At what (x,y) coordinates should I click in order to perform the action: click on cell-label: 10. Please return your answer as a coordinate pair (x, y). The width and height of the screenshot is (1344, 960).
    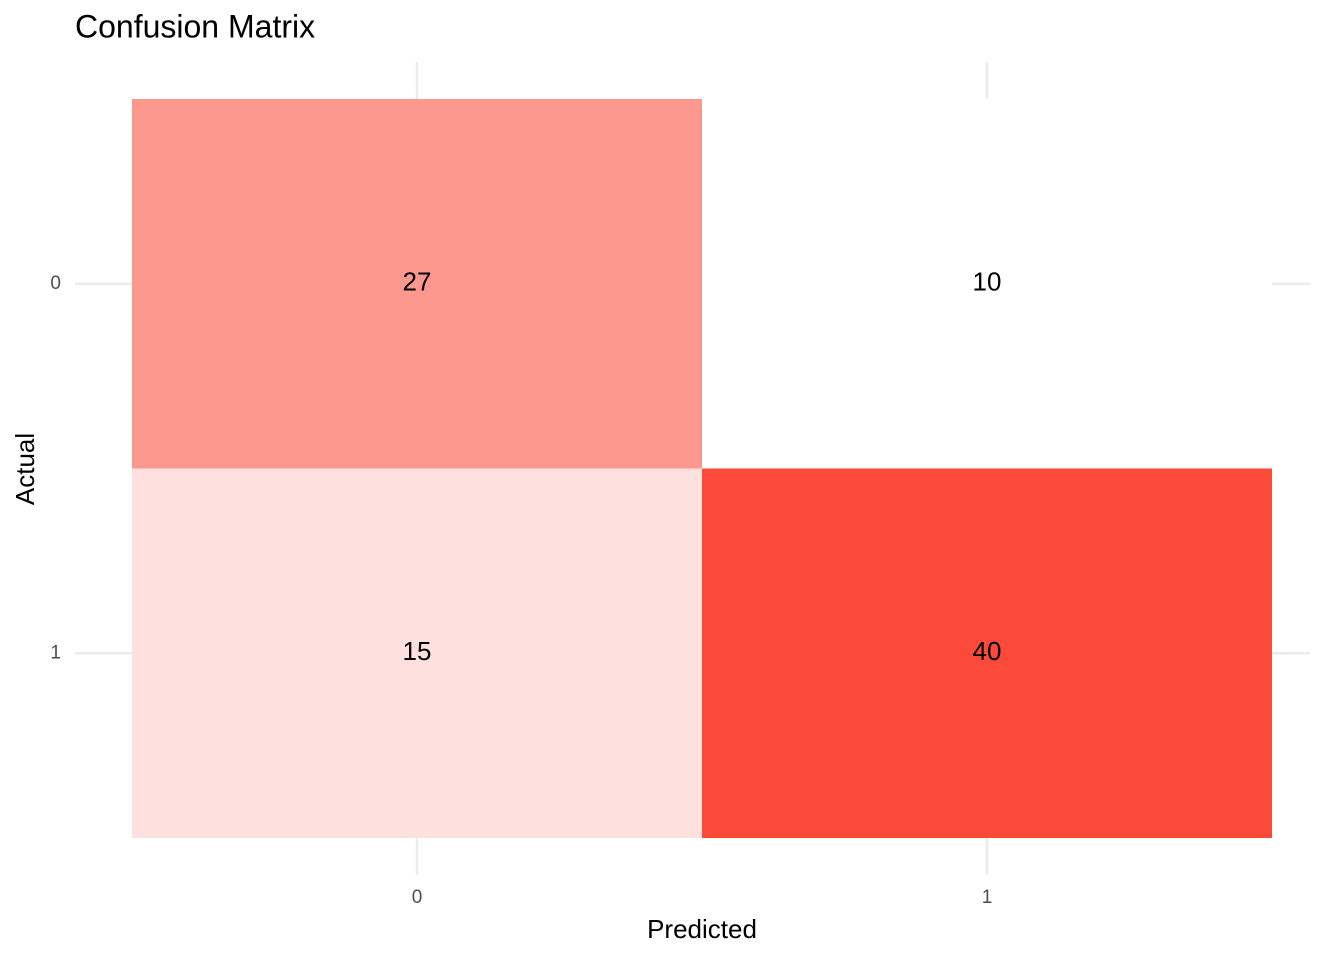
    Looking at the image, I should click on (987, 282).